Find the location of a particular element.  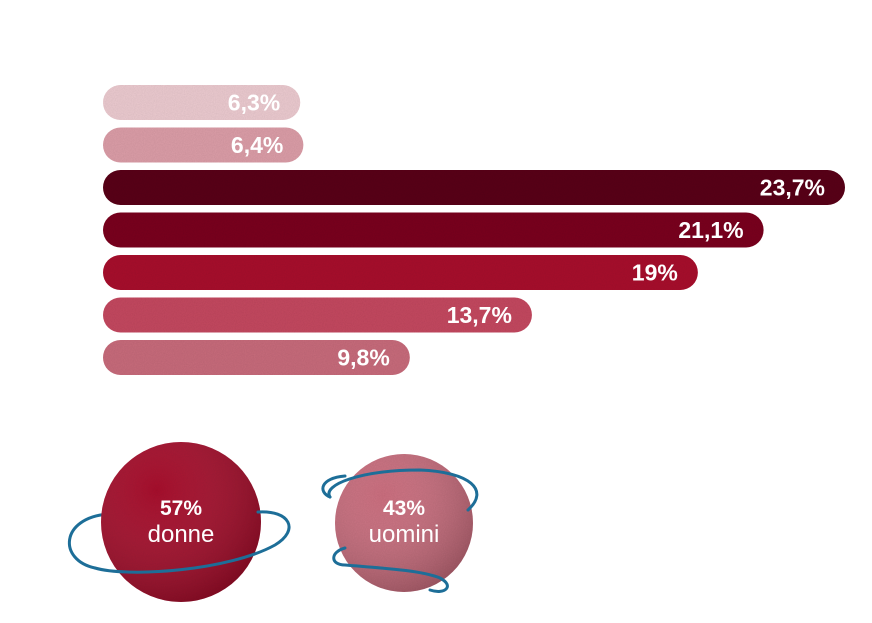

planet-percent-uomini: 43% is located at coordinates (404, 508).